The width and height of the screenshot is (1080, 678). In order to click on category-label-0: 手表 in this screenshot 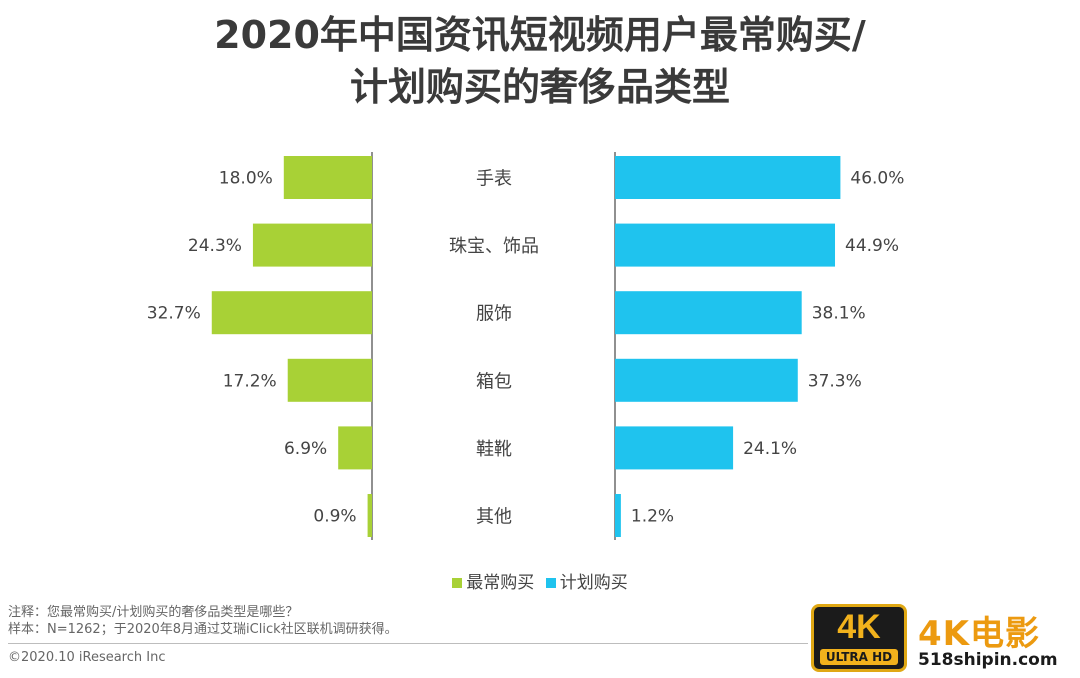, I will do `click(494, 179)`.